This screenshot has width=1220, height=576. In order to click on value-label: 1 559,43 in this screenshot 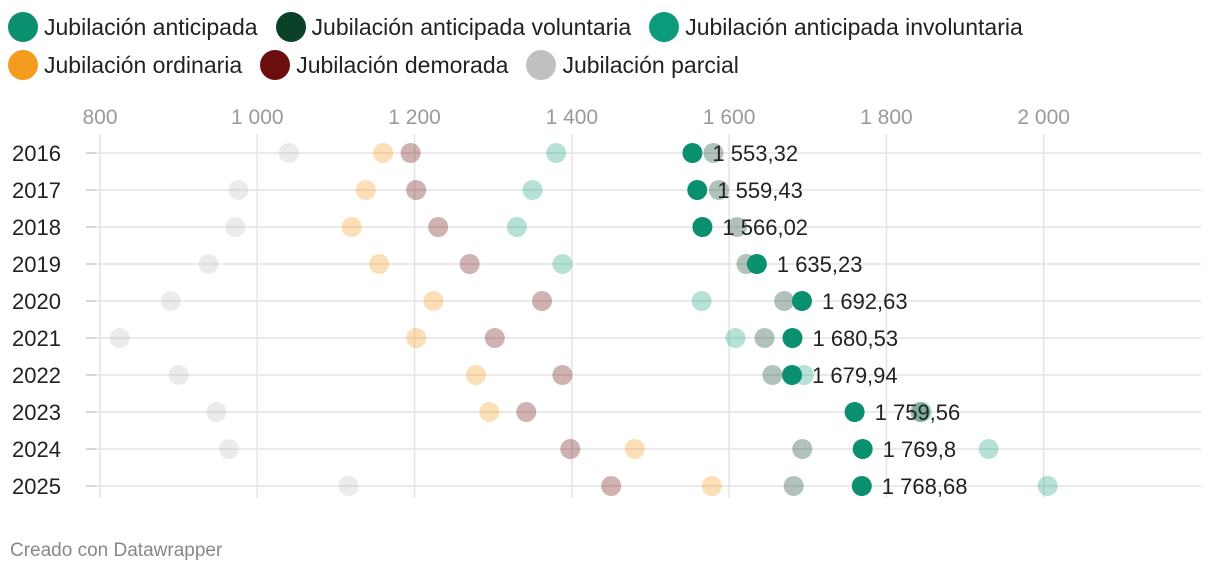, I will do `click(760, 190)`.